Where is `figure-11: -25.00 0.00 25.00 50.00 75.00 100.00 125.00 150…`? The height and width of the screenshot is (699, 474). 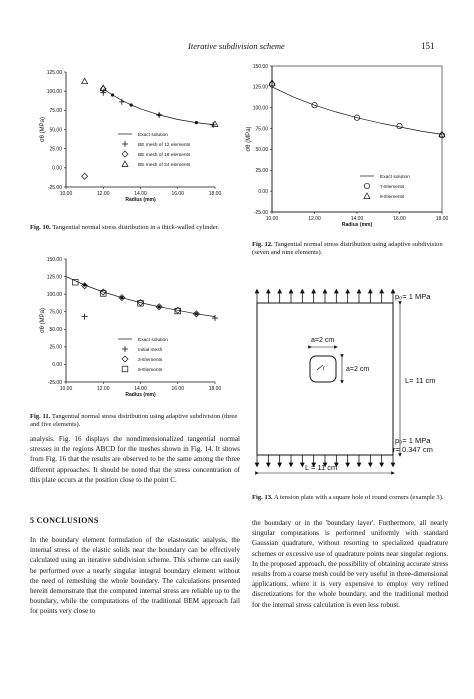 figure-11: -25.00 0.00 25.00 50.00 75.00 100.00 125.00 150… is located at coordinates (135, 332).